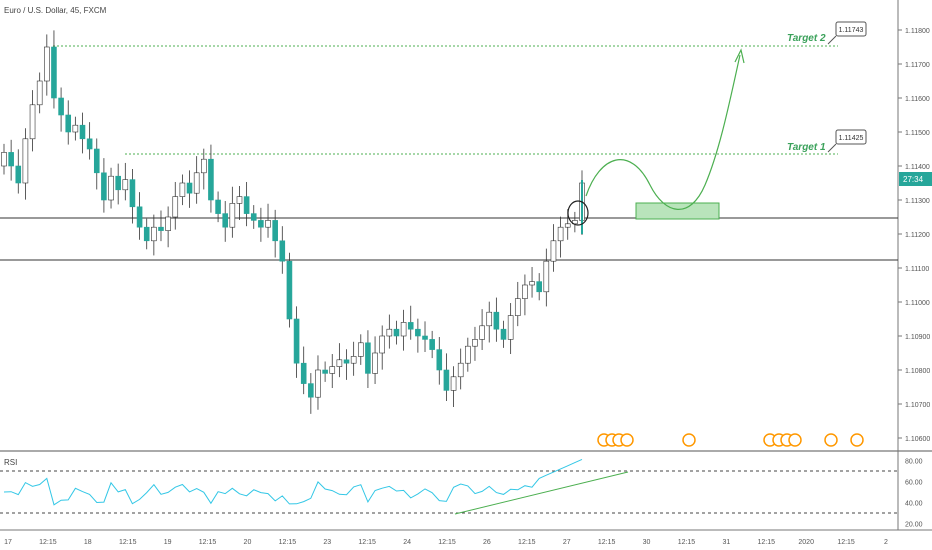 The width and height of the screenshot is (932, 550). What do you see at coordinates (10, 462) in the screenshot?
I see `rsi-label: RSI` at bounding box center [10, 462].